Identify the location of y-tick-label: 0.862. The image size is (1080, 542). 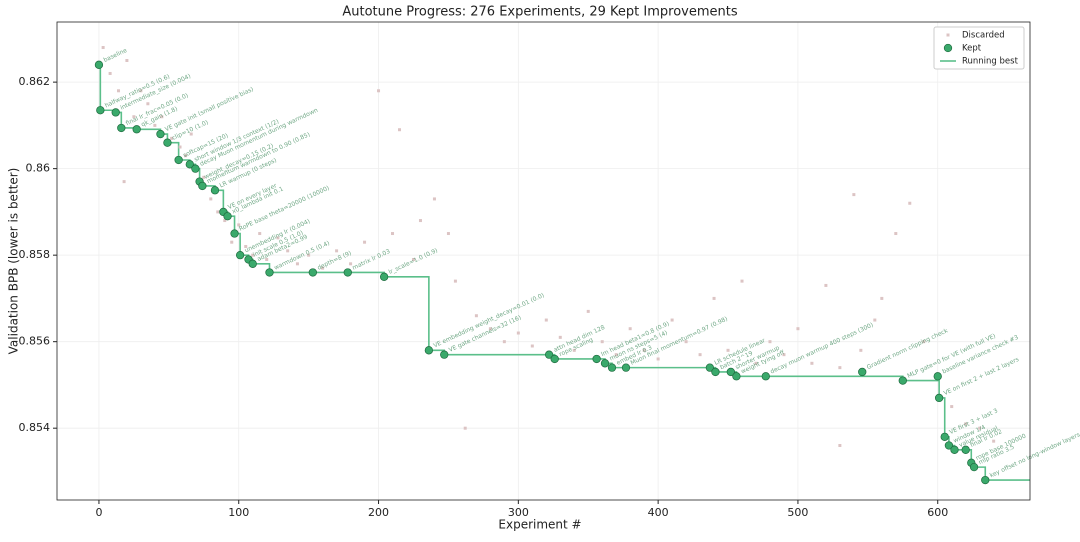
(35, 81).